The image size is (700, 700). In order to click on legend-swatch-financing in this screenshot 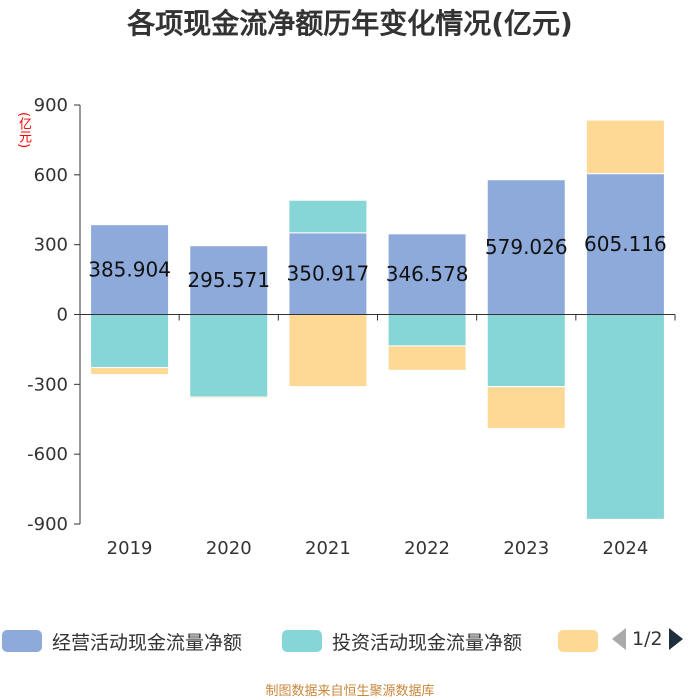, I will do `click(578, 641)`.